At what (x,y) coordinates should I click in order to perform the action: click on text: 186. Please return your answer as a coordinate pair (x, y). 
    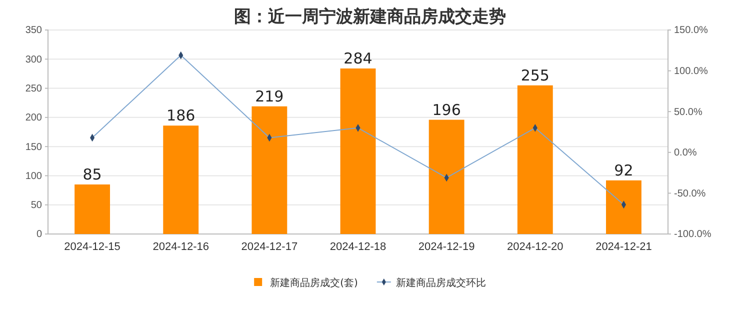
    Looking at the image, I should click on (181, 115).